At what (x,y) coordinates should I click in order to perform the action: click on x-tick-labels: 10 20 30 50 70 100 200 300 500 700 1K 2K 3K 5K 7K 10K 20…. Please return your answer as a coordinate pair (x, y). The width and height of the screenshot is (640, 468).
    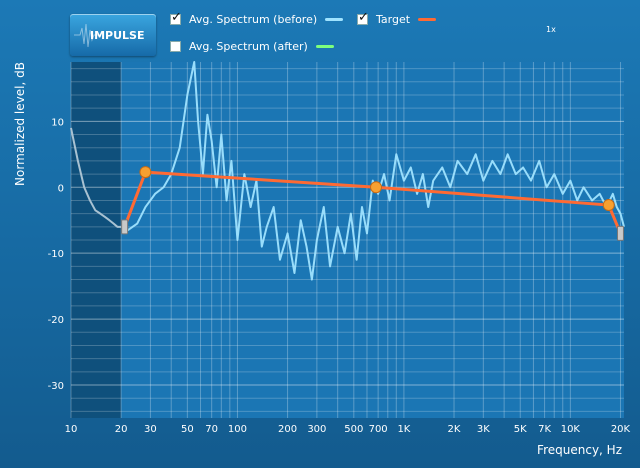
    Looking at the image, I should click on (348, 429).